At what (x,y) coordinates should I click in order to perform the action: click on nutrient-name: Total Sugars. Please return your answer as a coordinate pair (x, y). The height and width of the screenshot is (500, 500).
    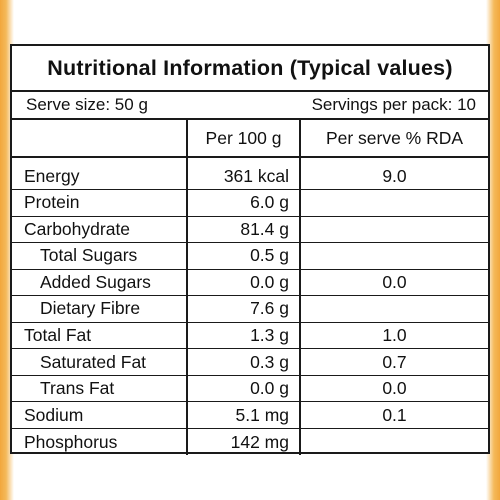
    Looking at the image, I should click on (100, 256).